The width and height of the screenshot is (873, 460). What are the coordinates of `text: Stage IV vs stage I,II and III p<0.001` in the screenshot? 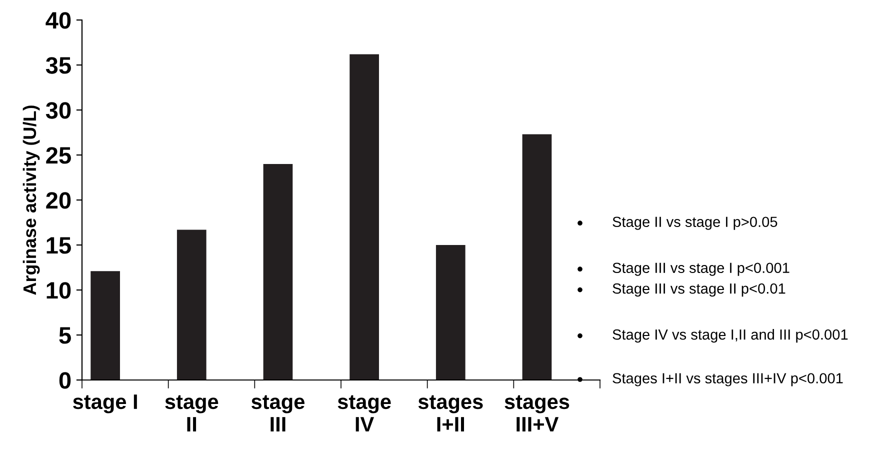 It's located at (730, 336).